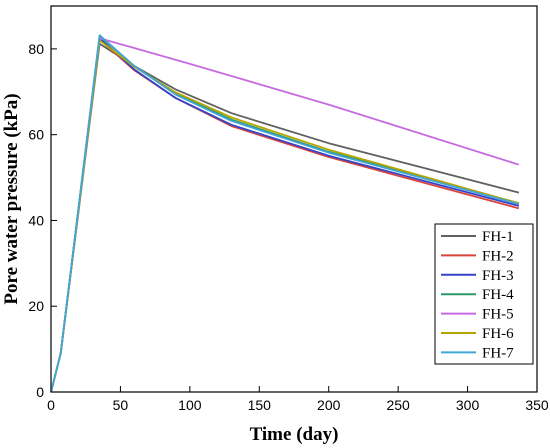 The width and height of the screenshot is (550, 448). Describe the element at coordinates (11, 198) in the screenshot. I see `y-axis-title: Pore water pressure (kPa)` at that location.